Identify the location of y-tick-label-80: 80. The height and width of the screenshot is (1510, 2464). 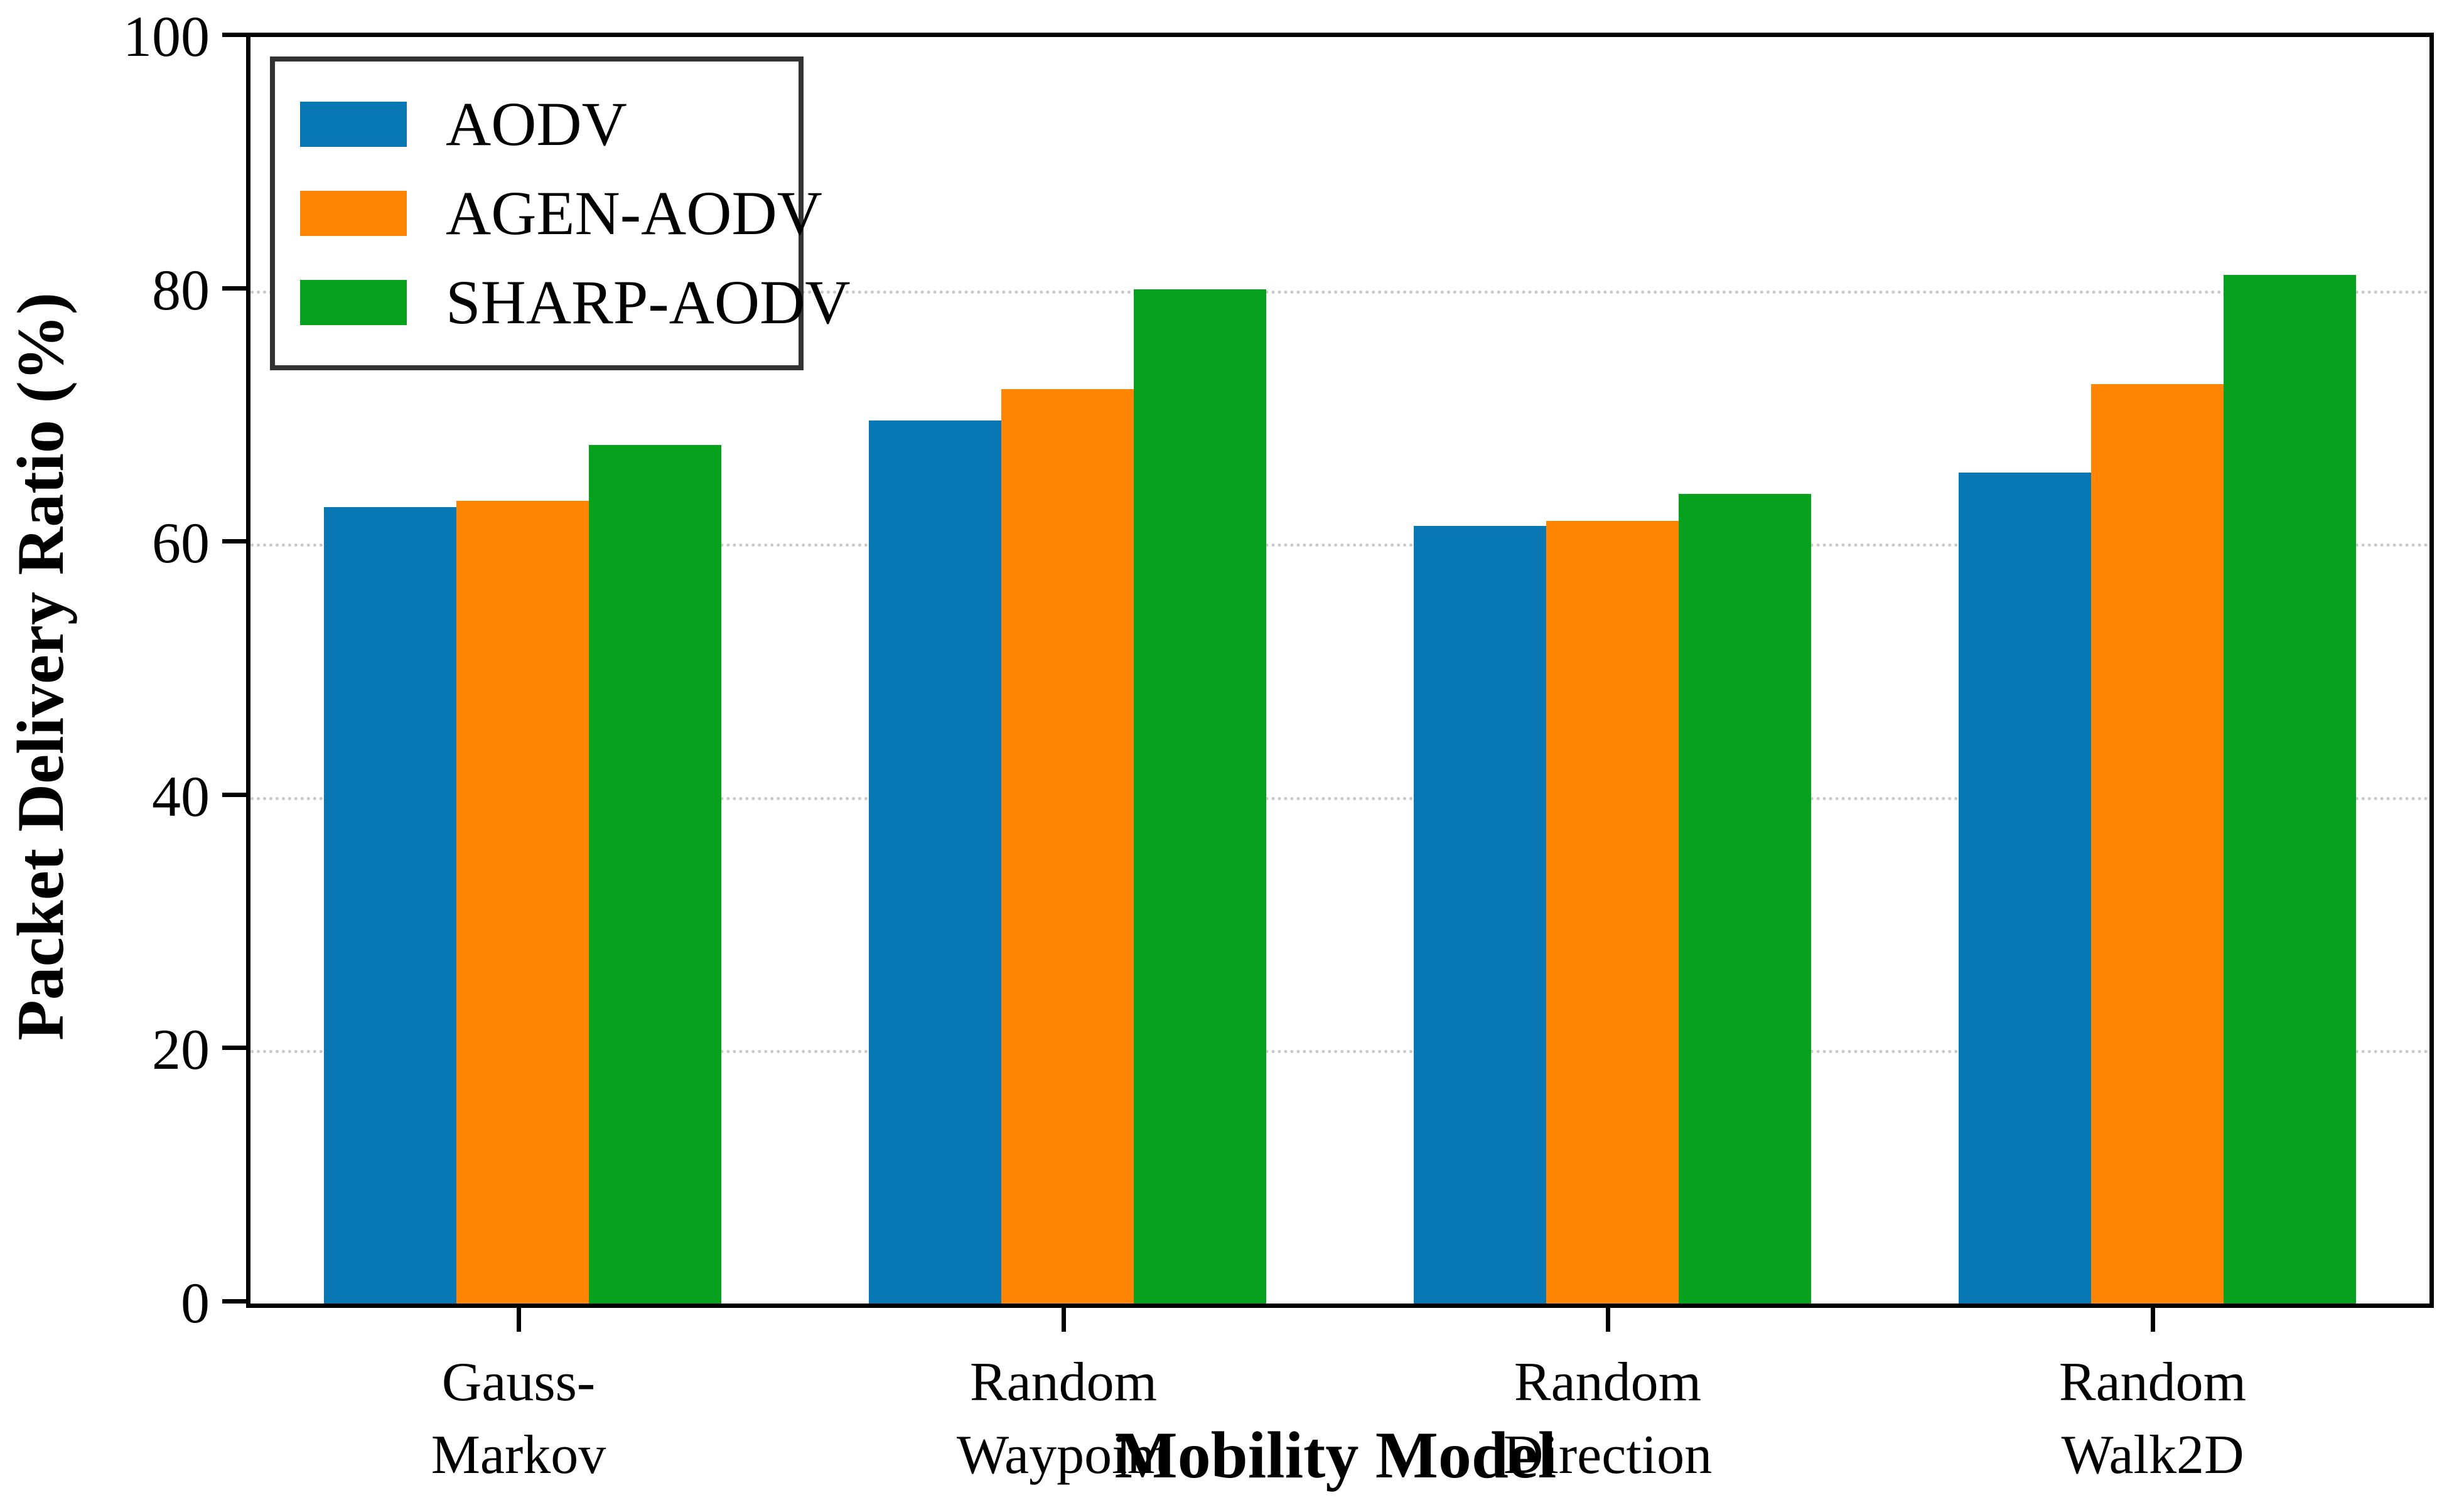
(181, 290).